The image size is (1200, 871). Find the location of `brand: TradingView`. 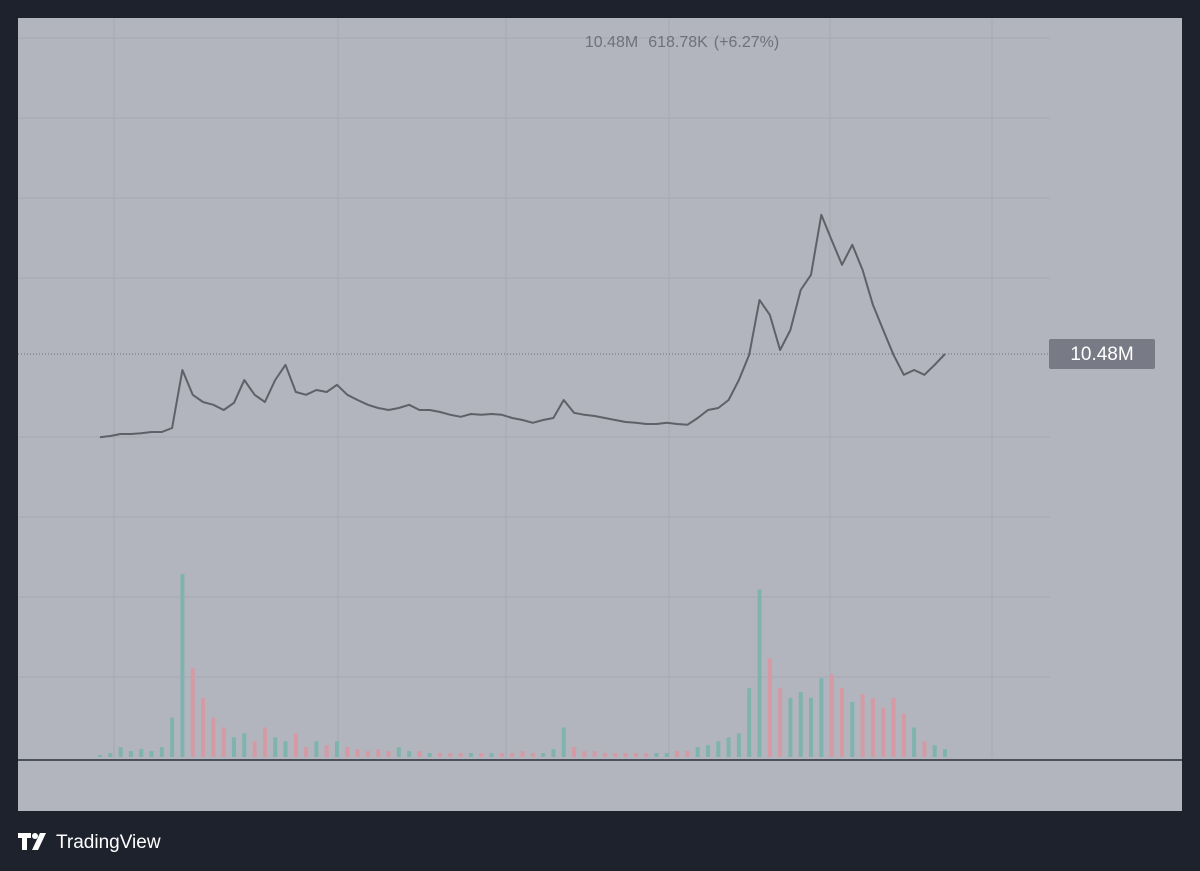

brand: TradingView is located at coordinates (108, 842).